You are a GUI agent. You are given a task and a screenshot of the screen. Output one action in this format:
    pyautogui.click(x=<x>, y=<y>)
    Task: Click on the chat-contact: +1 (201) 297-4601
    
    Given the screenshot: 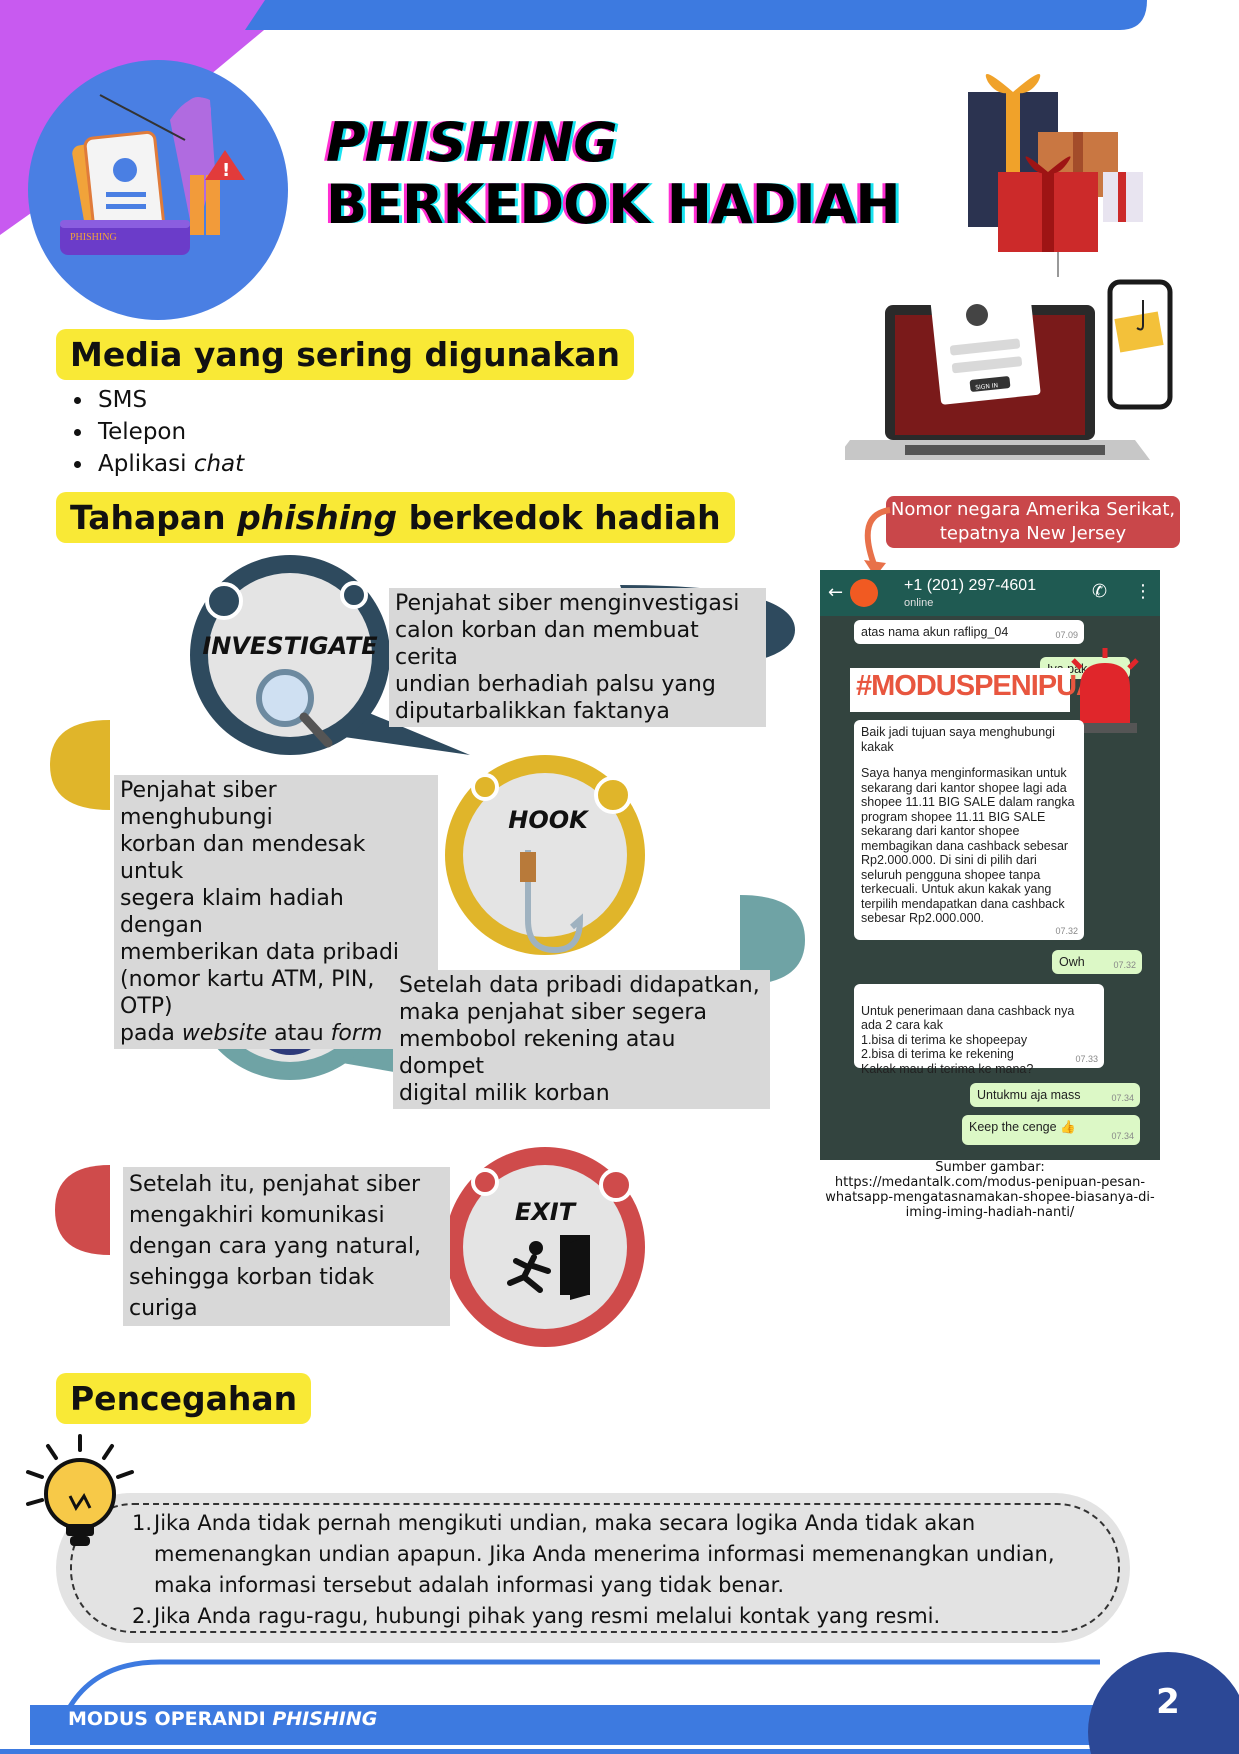 What is the action you would take?
    pyautogui.click(x=970, y=585)
    